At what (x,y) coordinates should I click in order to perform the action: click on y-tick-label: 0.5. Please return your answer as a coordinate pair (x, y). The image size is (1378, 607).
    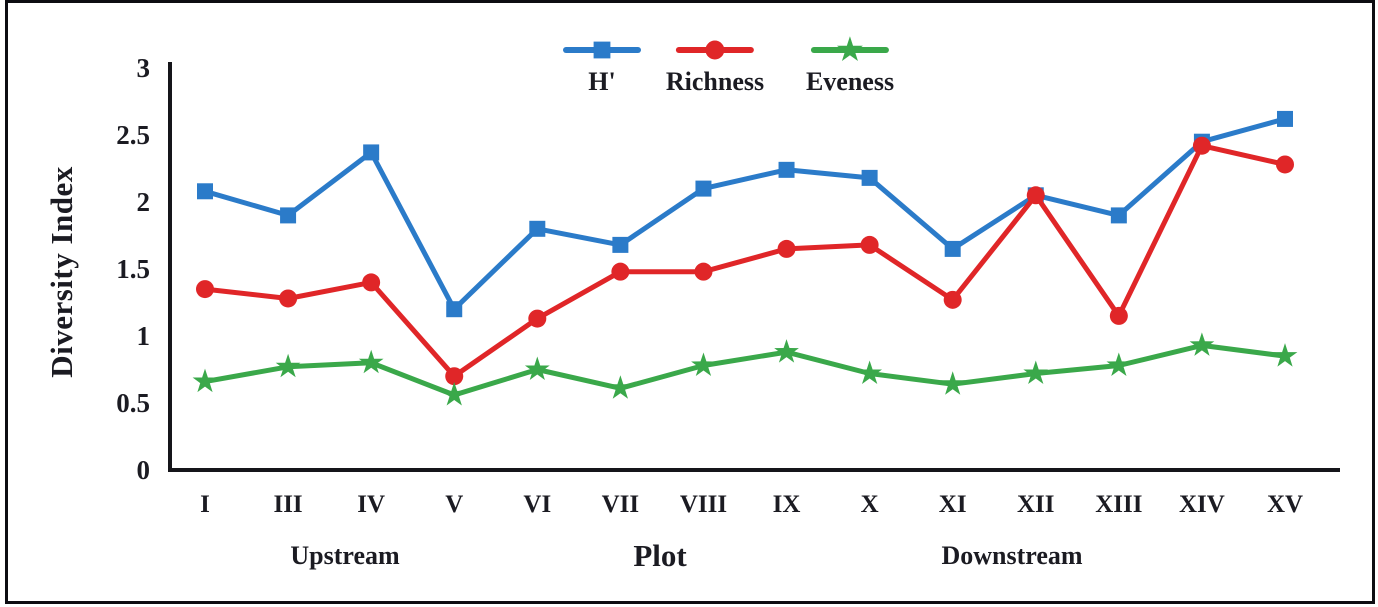
    Looking at the image, I should click on (133, 403).